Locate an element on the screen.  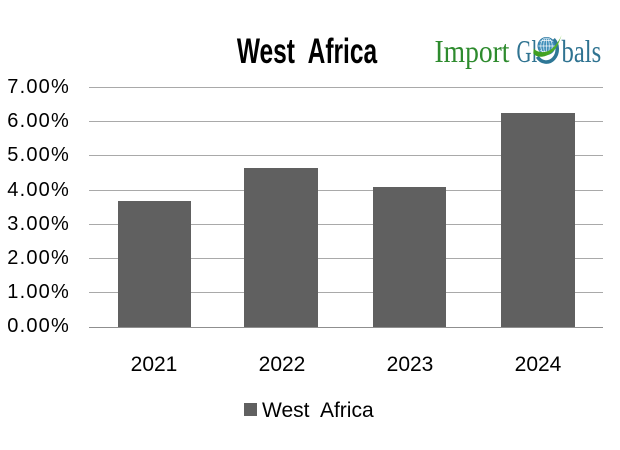
svg-text: Import is located at coordinates (473, 51).